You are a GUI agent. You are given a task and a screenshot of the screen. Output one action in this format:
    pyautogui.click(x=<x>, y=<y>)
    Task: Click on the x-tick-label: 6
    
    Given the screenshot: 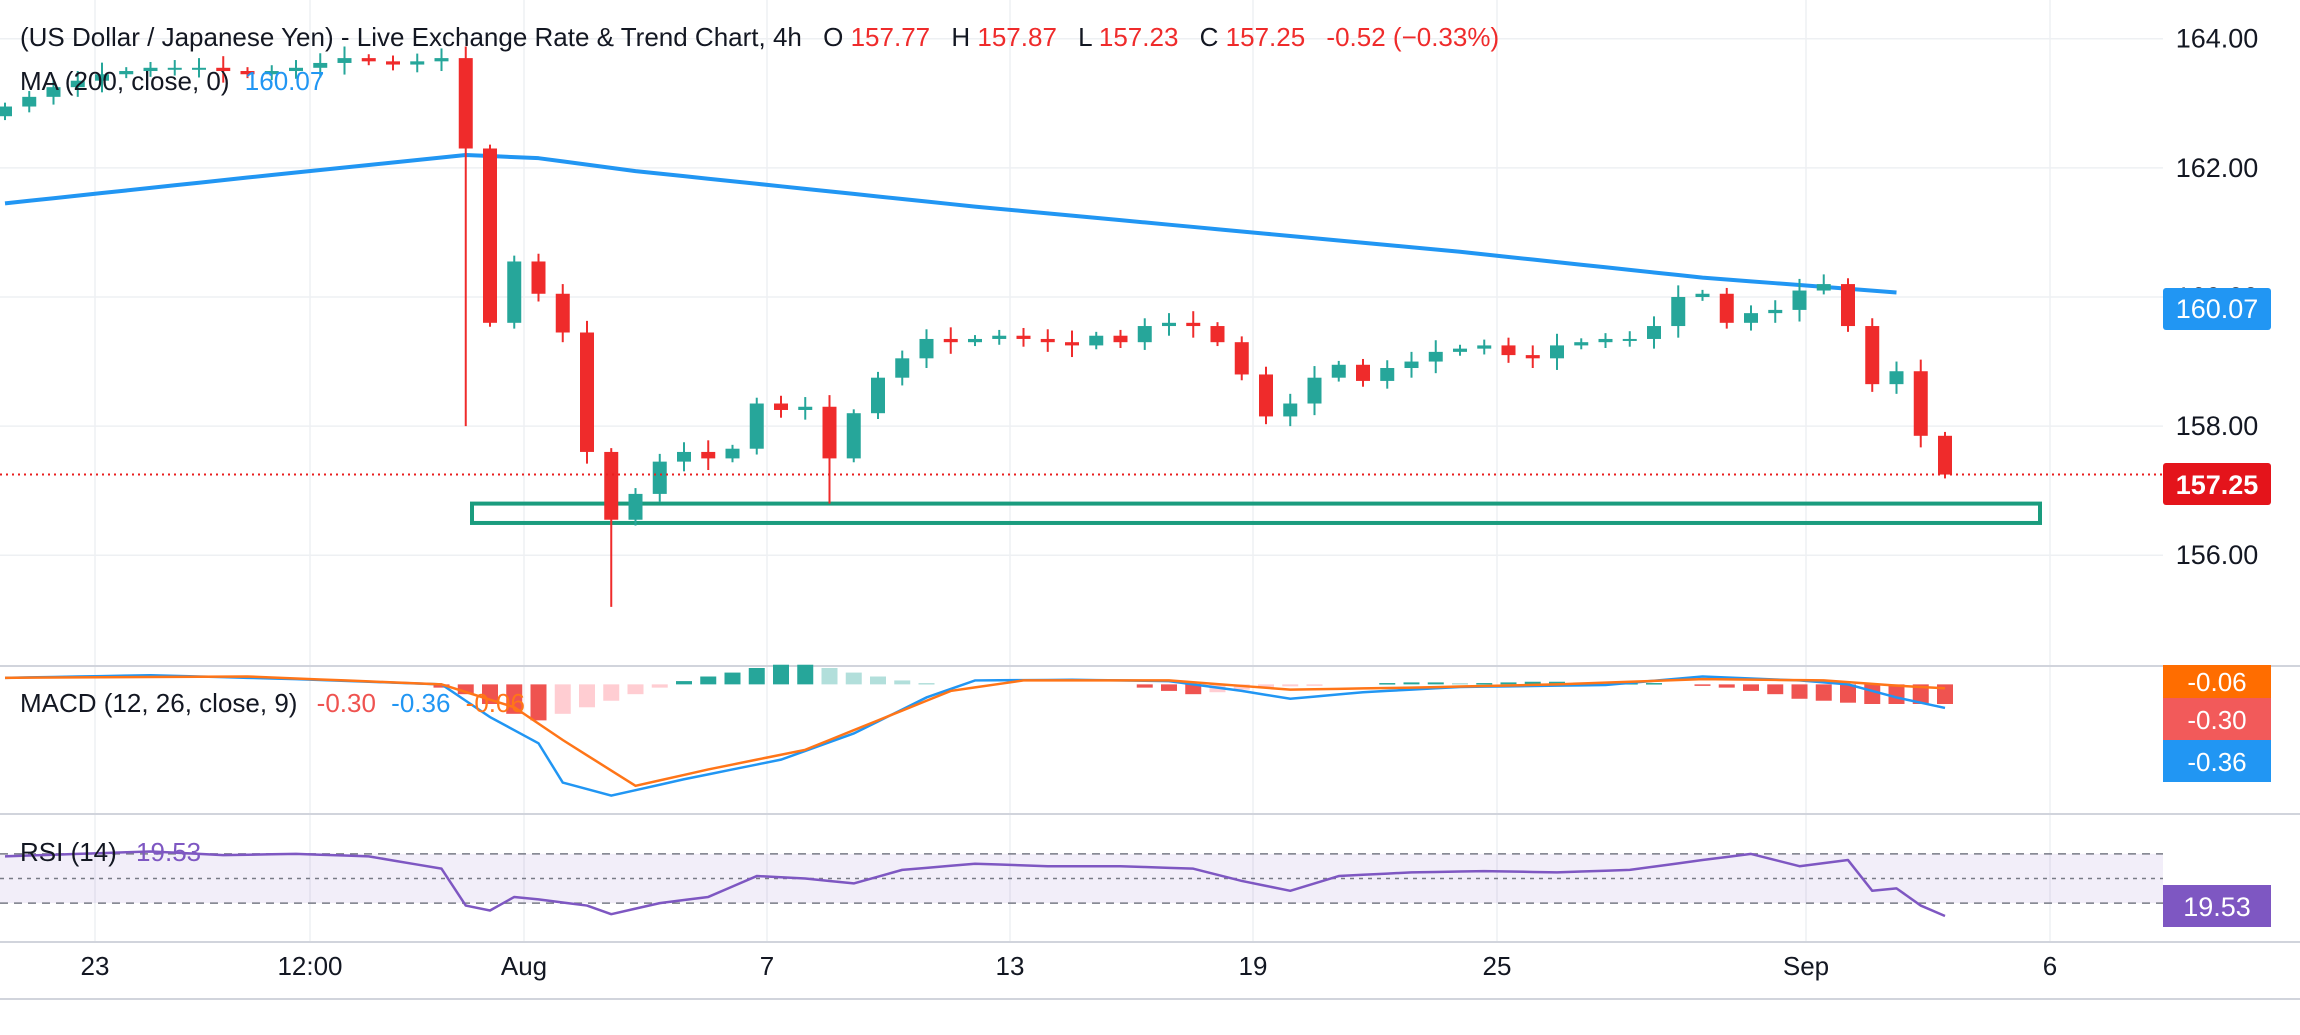 What is the action you would take?
    pyautogui.click(x=2050, y=966)
    